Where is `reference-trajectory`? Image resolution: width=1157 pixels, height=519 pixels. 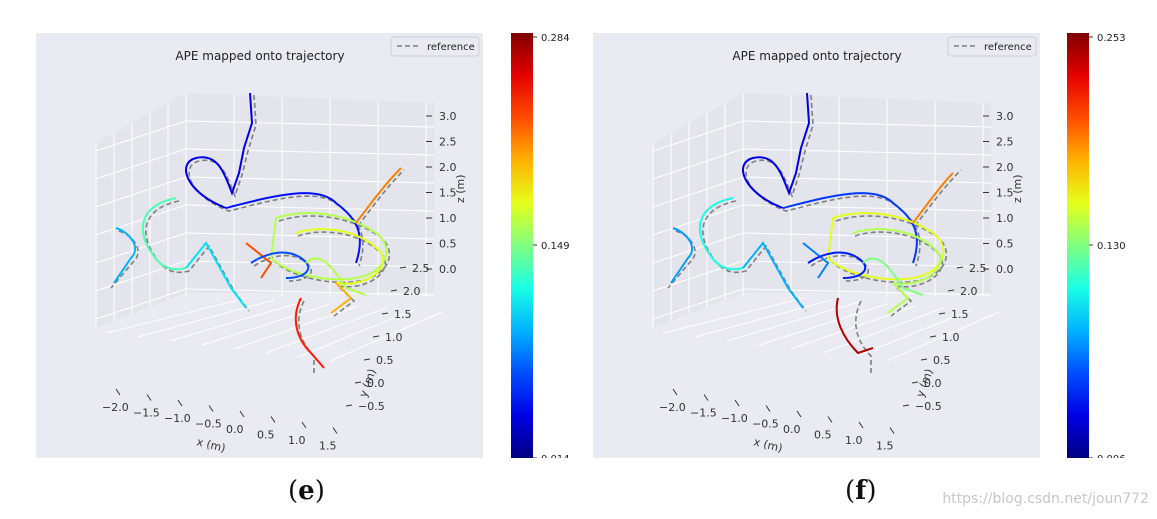 reference-trajectory is located at coordinates (814, 233).